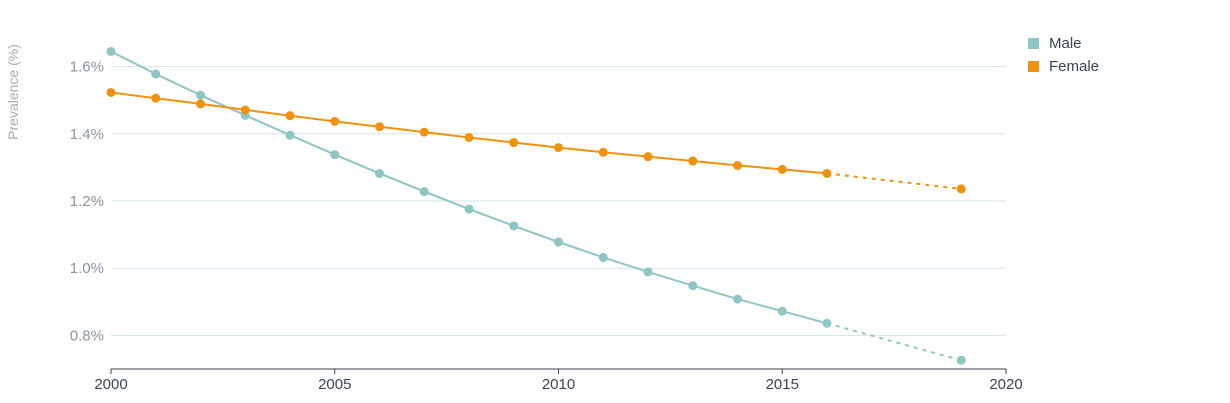  I want to click on legend-item-female: Female, so click(1063, 66).